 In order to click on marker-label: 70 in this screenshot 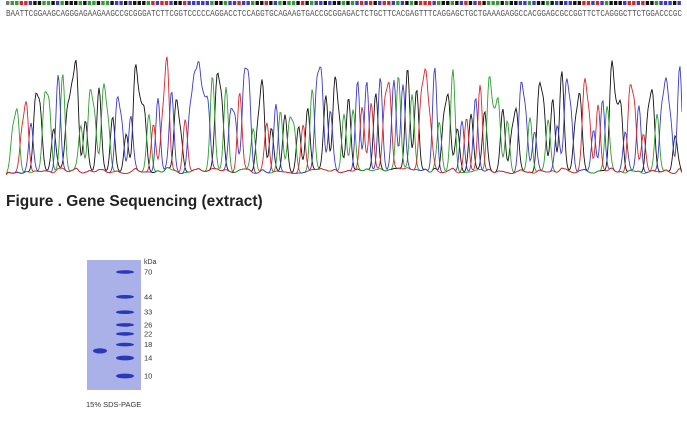, I will do `click(148, 272)`.